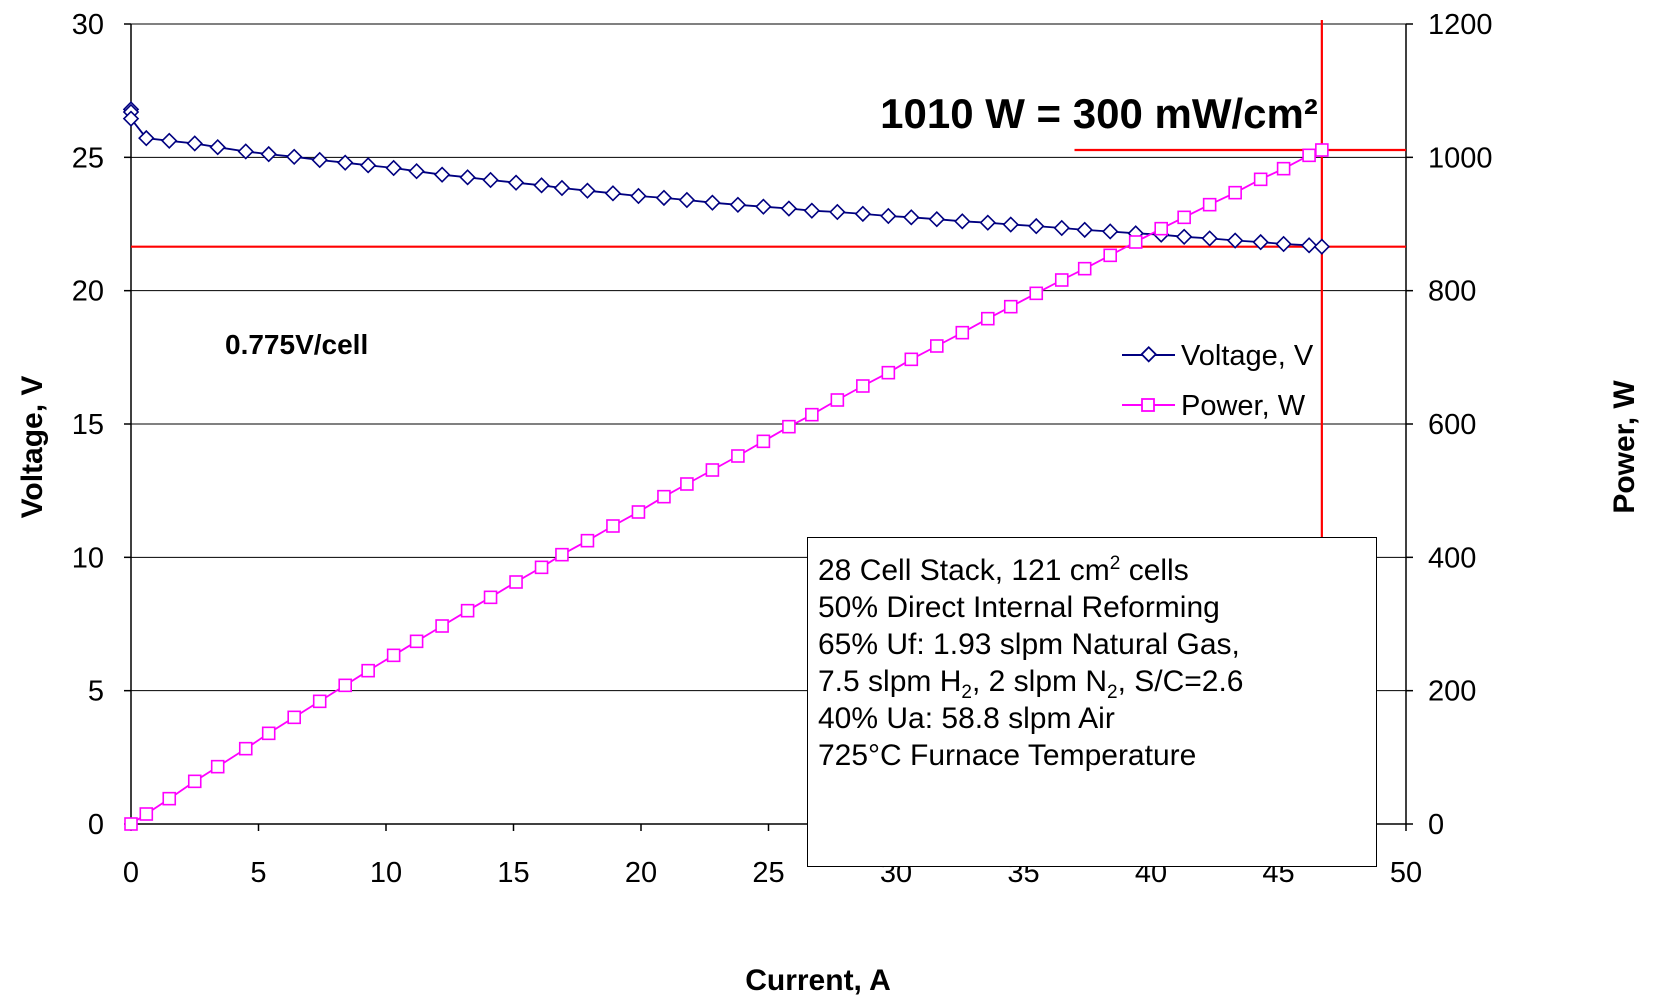  Describe the element at coordinates (1624, 447) in the screenshot. I see `y2-axis-title: Power, W` at that location.